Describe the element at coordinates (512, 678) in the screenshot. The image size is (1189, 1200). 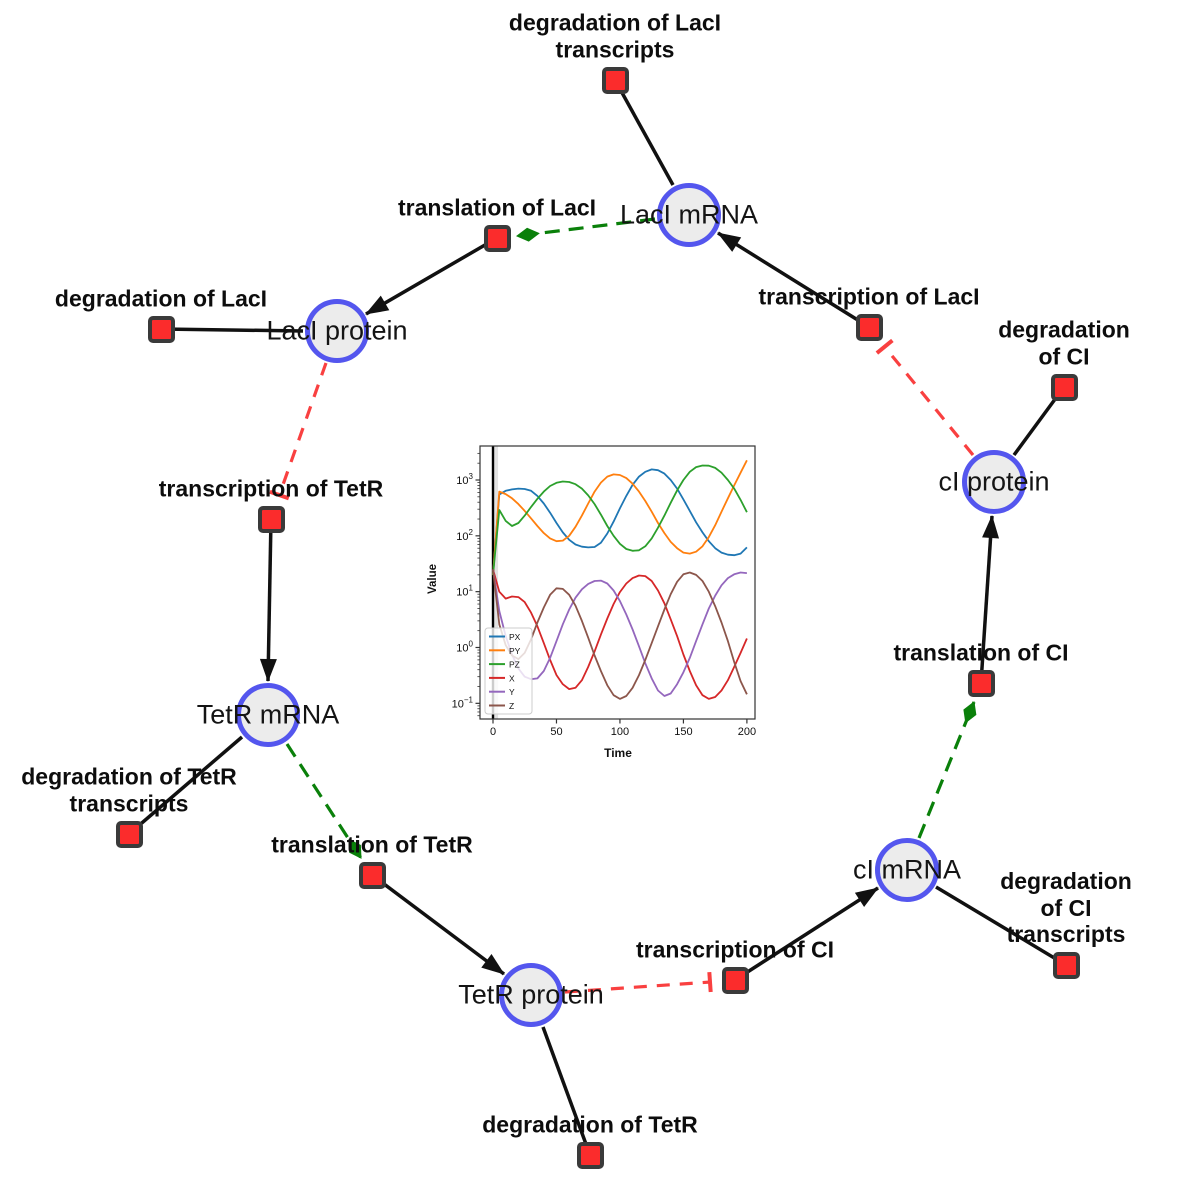
I see `legend-label-X: X` at that location.